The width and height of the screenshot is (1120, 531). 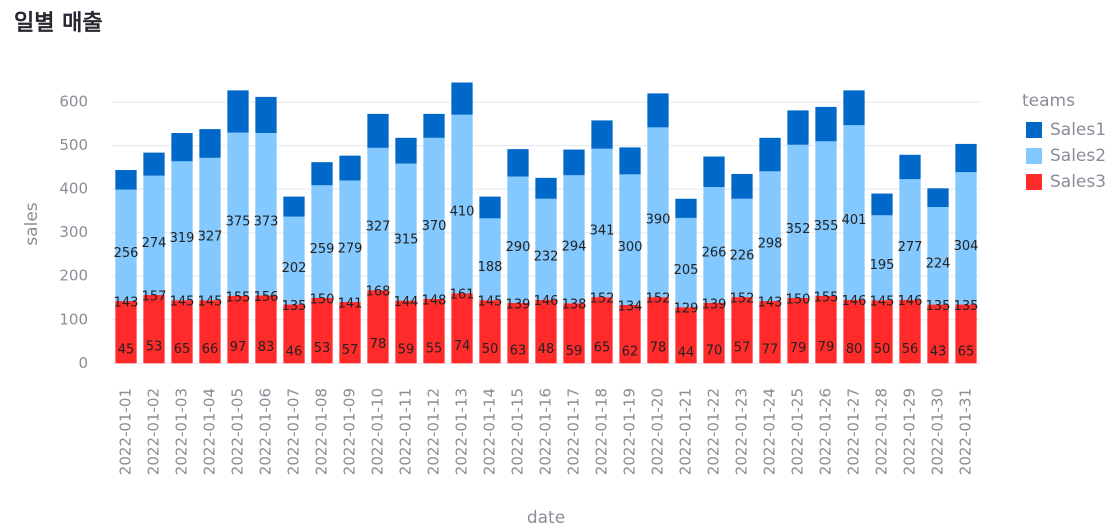 I want to click on value-label: 277, so click(x=910, y=247).